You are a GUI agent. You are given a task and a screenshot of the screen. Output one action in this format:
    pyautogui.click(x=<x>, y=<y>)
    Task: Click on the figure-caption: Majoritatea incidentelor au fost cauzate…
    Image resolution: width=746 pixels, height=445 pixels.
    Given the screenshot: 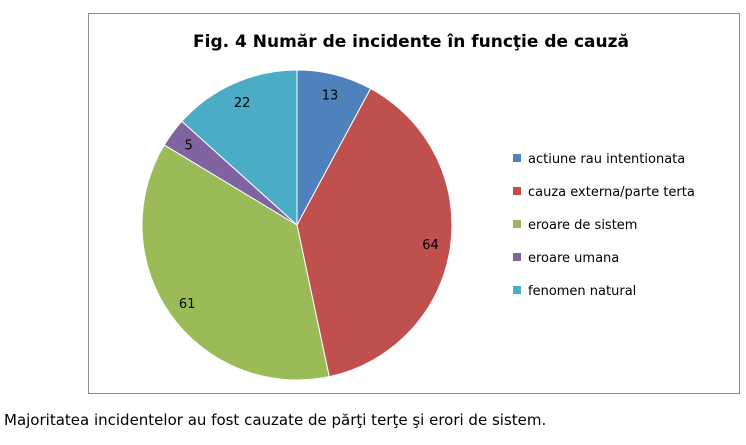 What is the action you would take?
    pyautogui.click(x=275, y=420)
    